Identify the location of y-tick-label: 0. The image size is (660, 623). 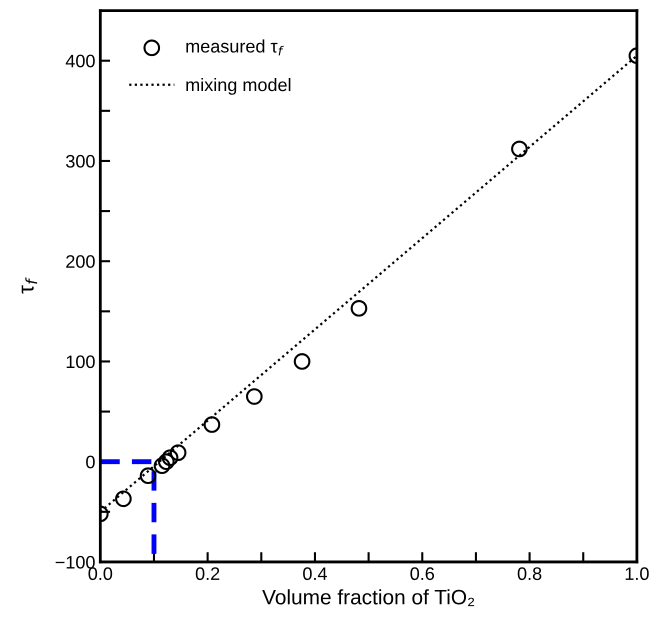
(90, 462).